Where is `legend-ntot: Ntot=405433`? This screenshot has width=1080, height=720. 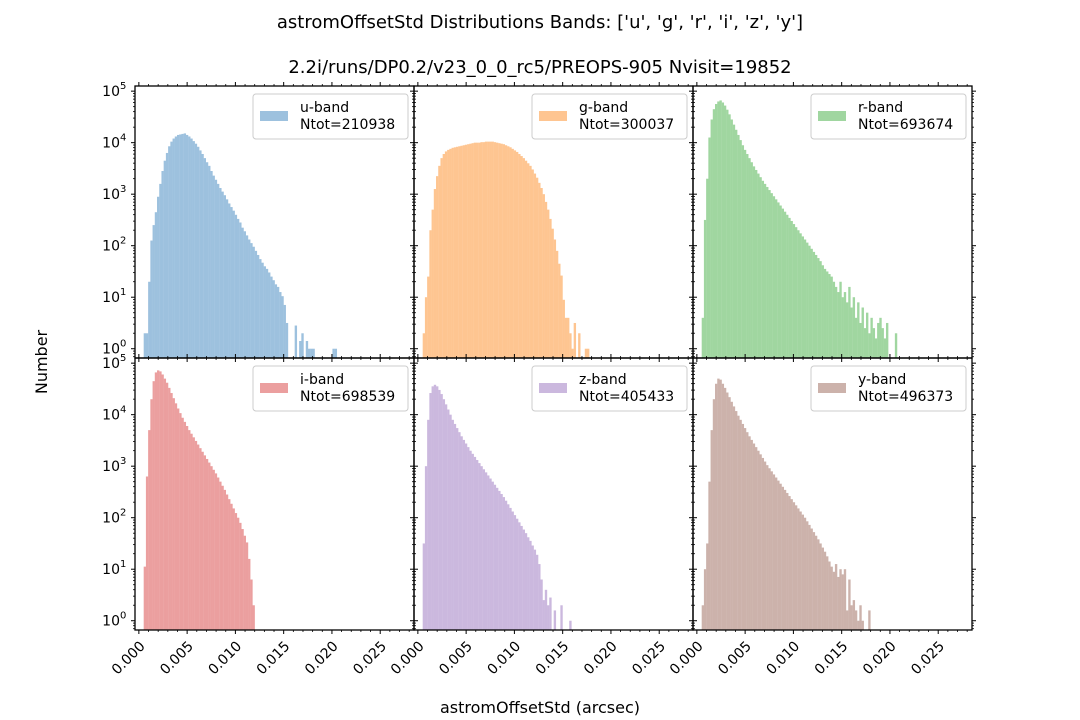 legend-ntot: Ntot=405433 is located at coordinates (626, 397).